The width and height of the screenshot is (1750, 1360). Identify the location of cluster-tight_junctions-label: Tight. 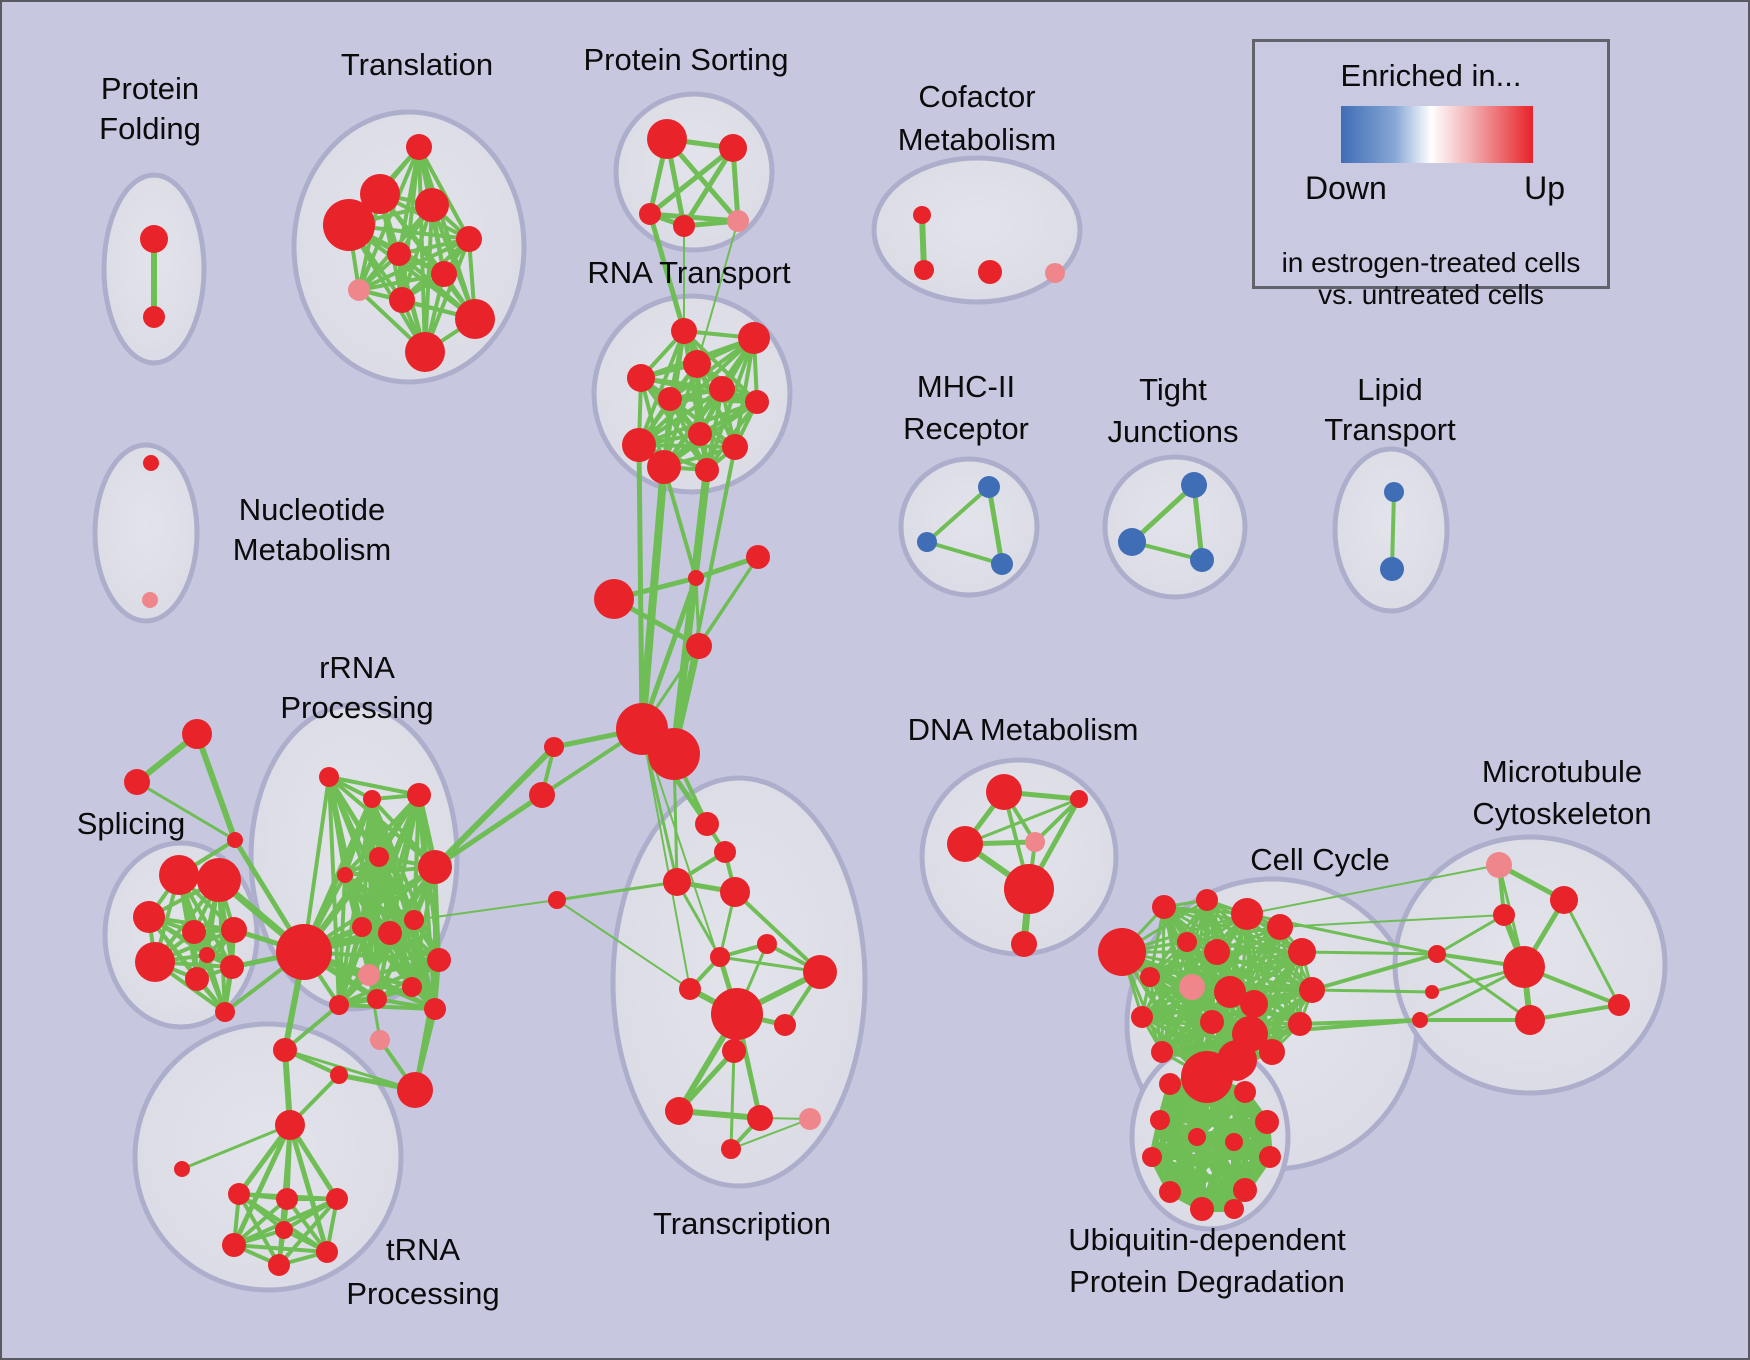
(1173, 389).